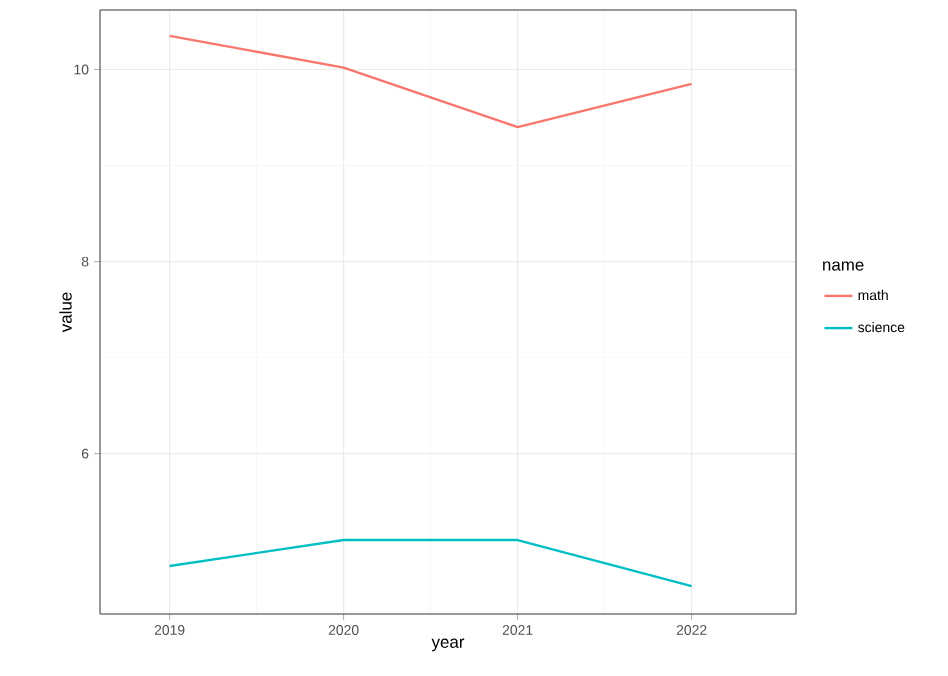 The image size is (948, 676). I want to click on x-axis-title: year, so click(448, 645).